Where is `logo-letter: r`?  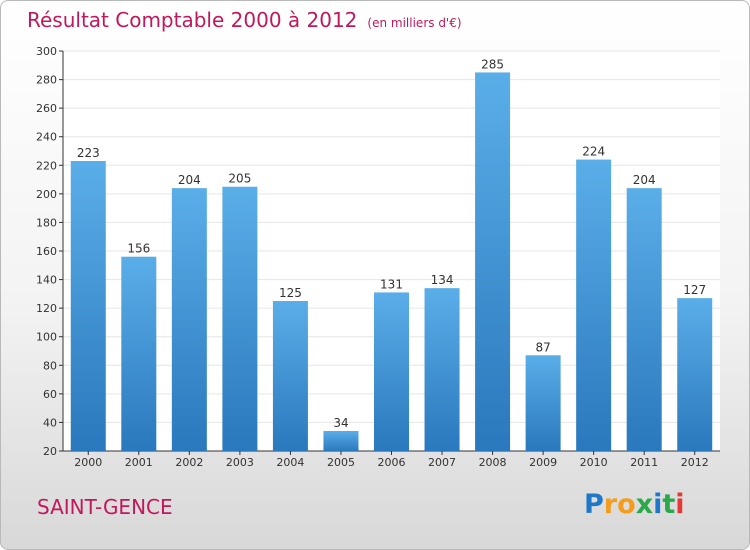 logo-letter: r is located at coordinates (610, 504).